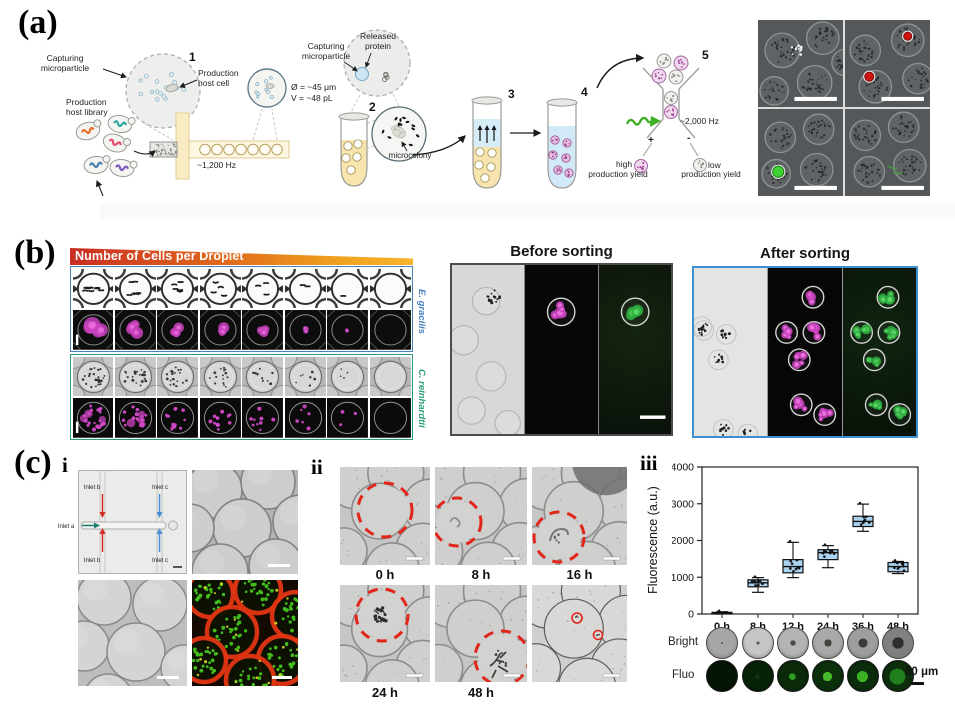 The height and width of the screenshot is (706, 955). What do you see at coordinates (561, 251) in the screenshot?
I see `before-sorting-title: Before sorting` at bounding box center [561, 251].